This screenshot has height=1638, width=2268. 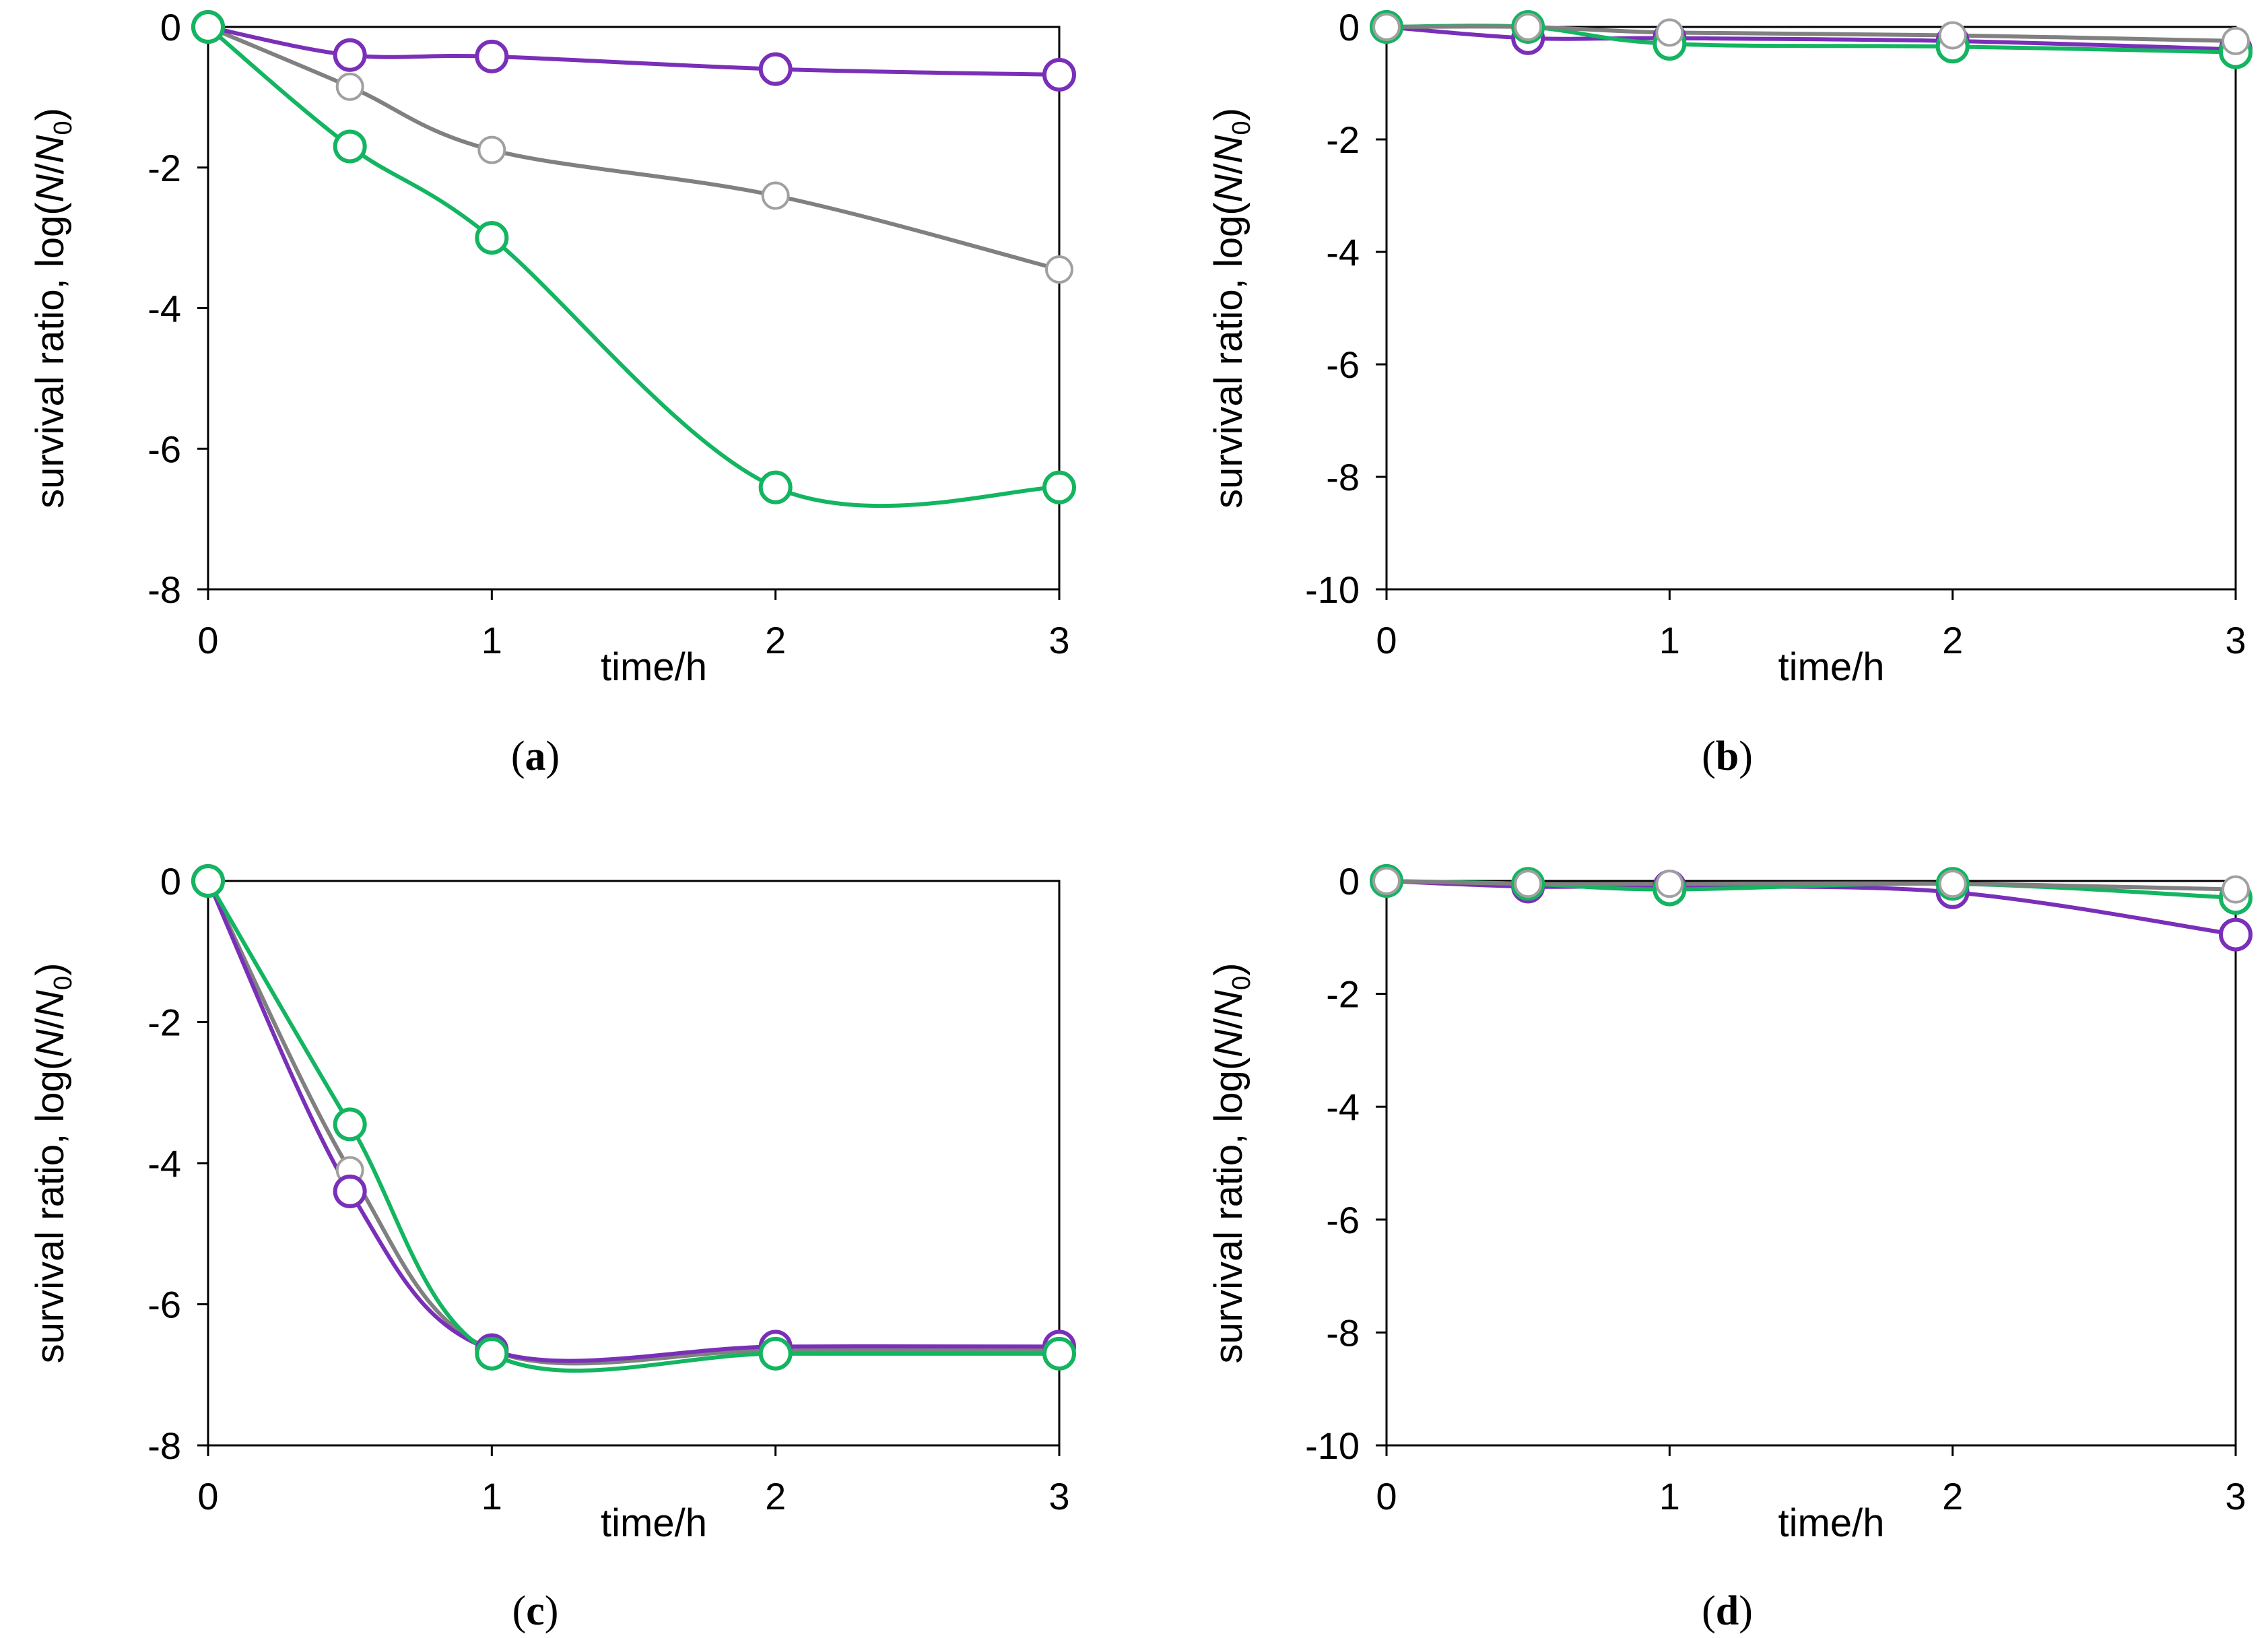 What do you see at coordinates (1332, 1445) in the screenshot?
I see `y-tick-label: -10` at bounding box center [1332, 1445].